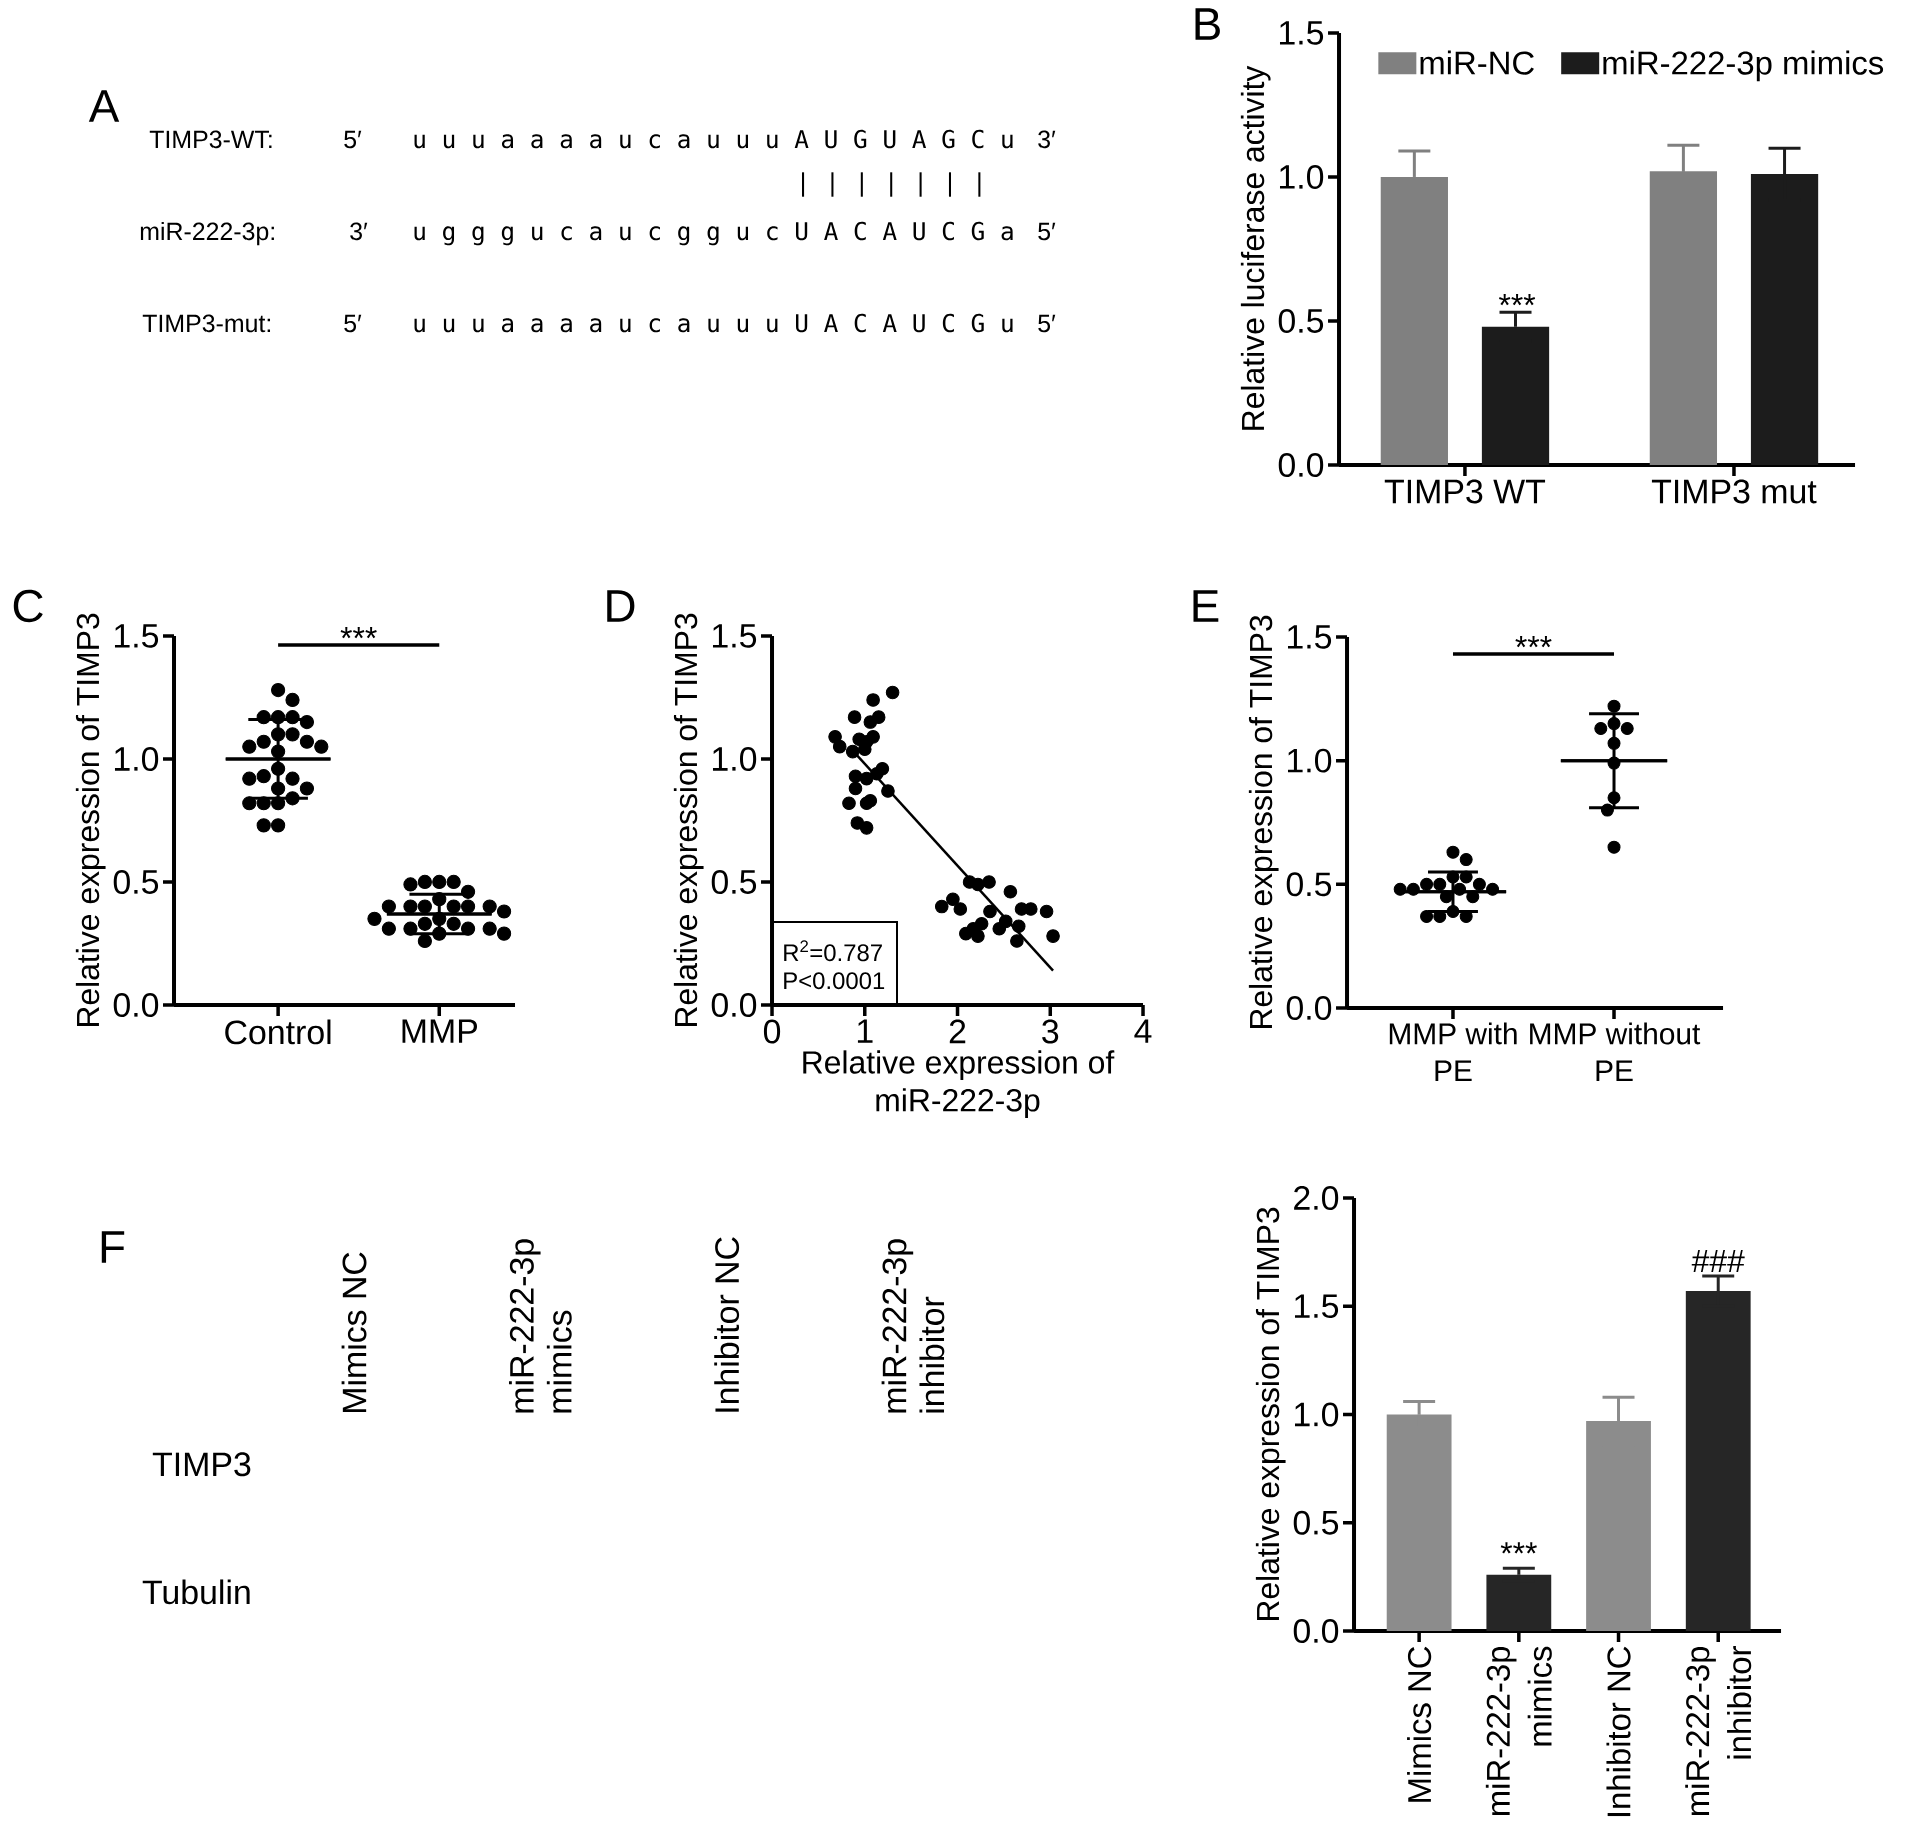  What do you see at coordinates (1316, 1197) in the screenshot?
I see `y-tick-label: 2.0` at bounding box center [1316, 1197].